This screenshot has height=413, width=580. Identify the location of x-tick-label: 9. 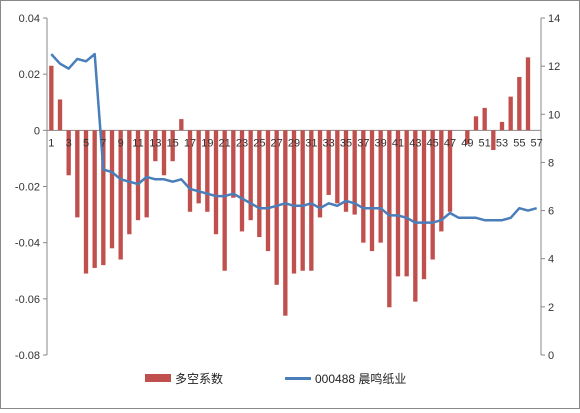
(121, 143).